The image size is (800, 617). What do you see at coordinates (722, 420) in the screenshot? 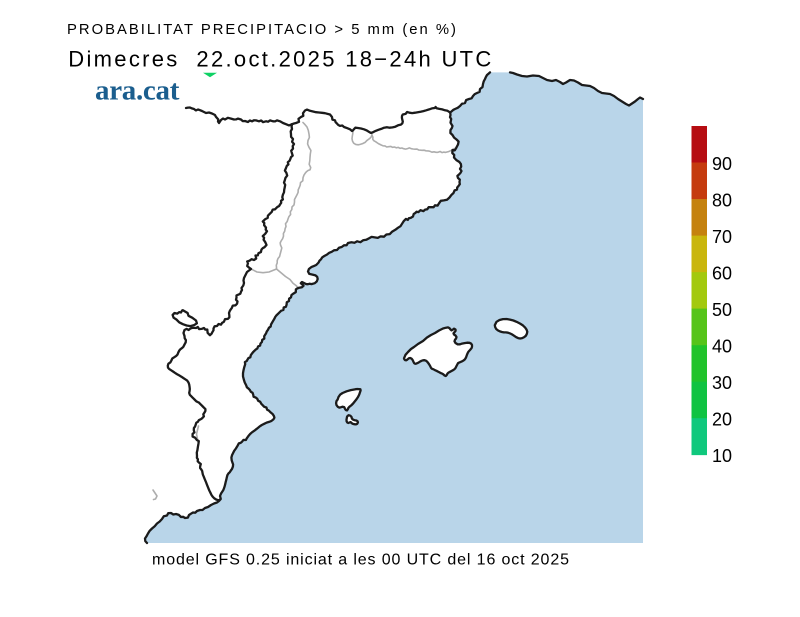
I see `svg-text: 20` at bounding box center [722, 420].